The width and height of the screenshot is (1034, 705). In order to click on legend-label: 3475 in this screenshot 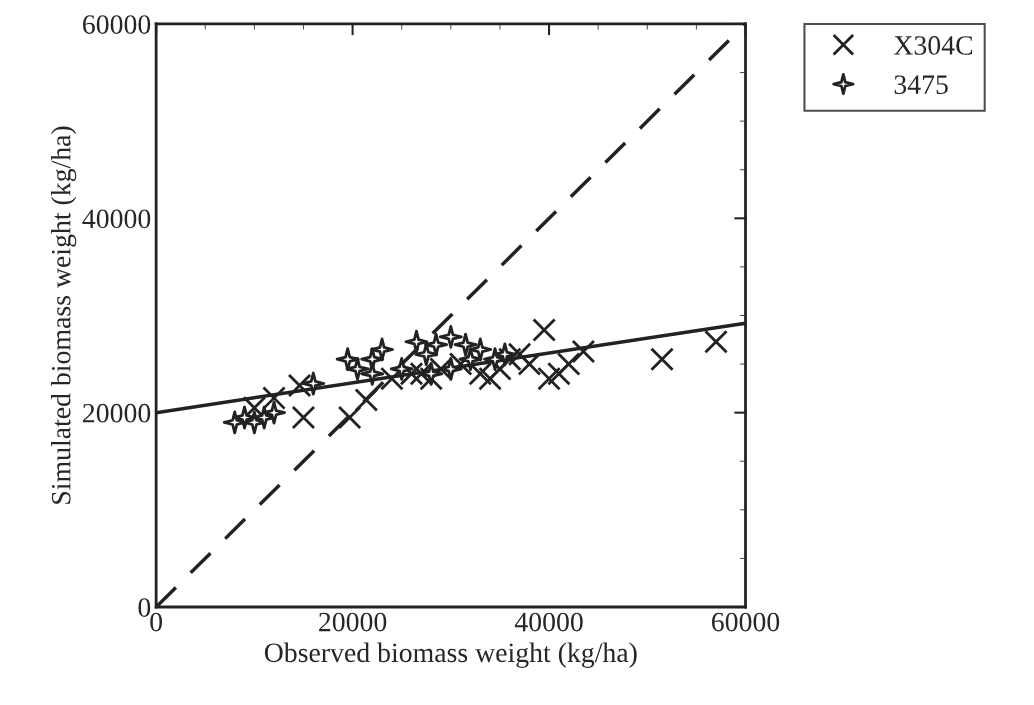, I will do `click(921, 85)`.